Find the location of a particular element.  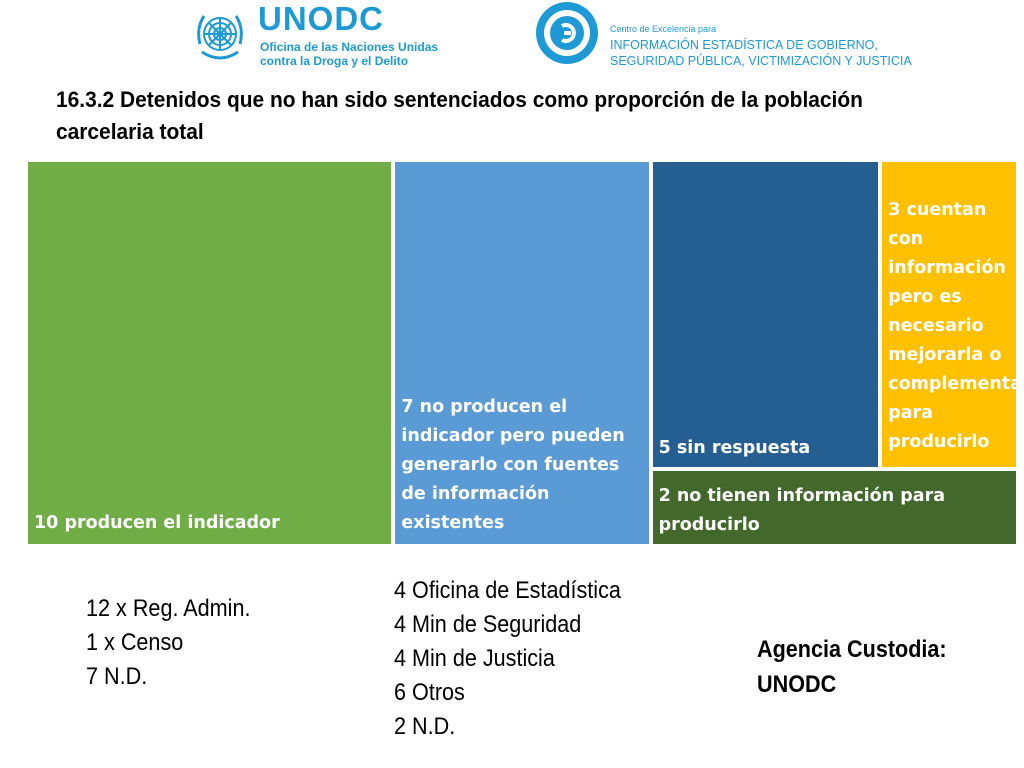

note-line: 4 Min de Seguridad is located at coordinates (488, 624).